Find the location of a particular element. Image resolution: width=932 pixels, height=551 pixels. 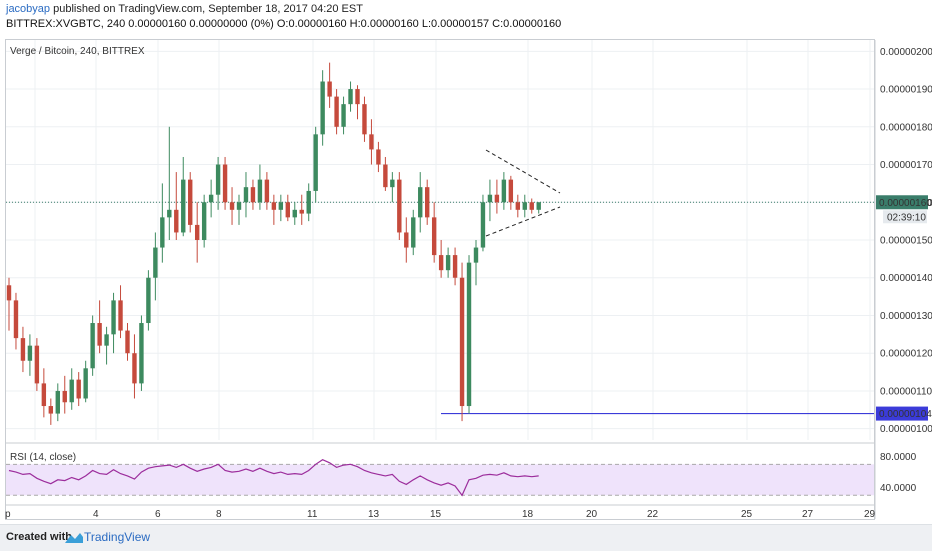

price-tick-label: 0.00000120 is located at coordinates (906, 354).